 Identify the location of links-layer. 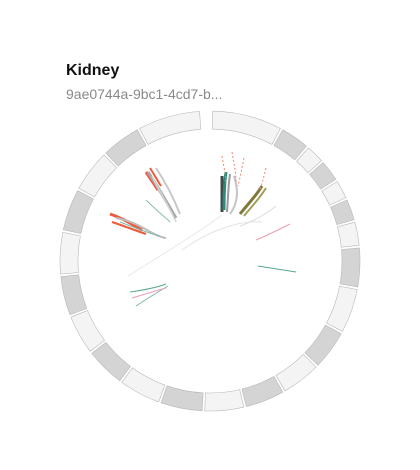
(203, 229).